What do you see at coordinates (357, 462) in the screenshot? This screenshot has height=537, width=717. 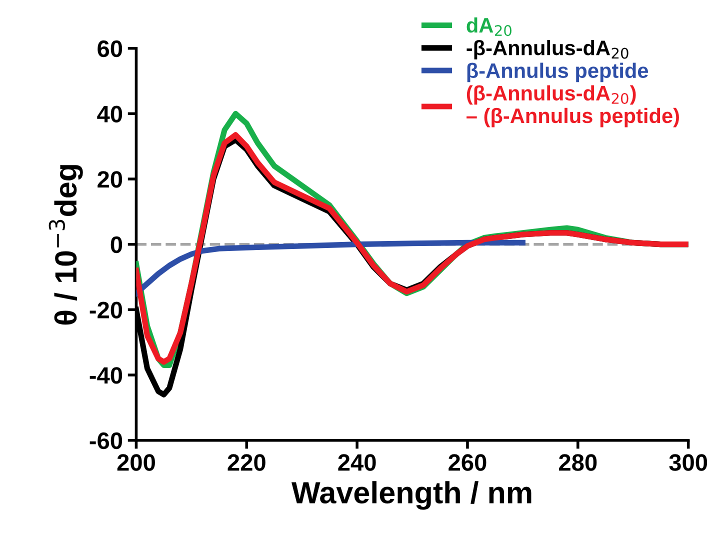 I see `x-tick-label: 240` at bounding box center [357, 462].